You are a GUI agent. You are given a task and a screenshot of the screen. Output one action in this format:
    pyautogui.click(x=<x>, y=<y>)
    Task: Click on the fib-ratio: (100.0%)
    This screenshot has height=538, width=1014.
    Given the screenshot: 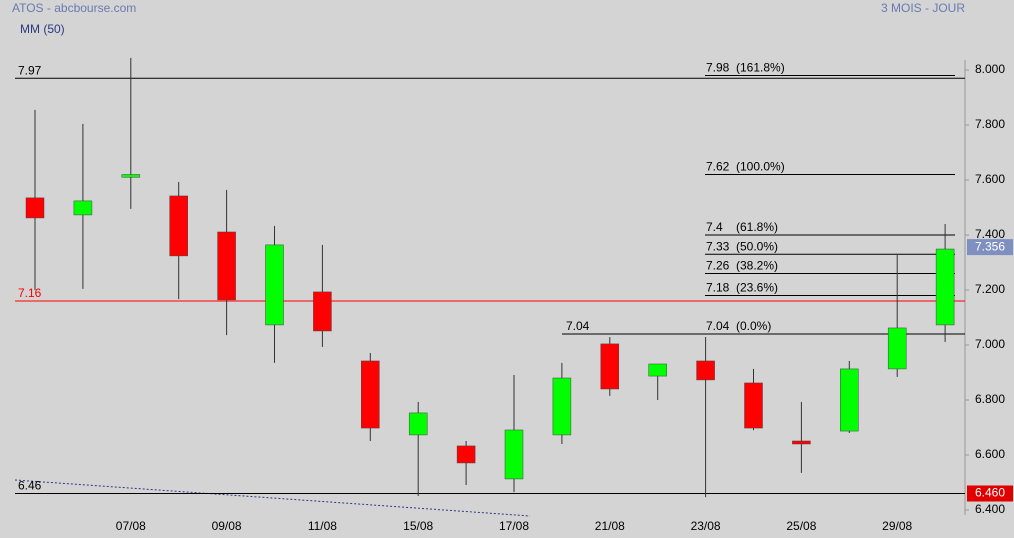 What is the action you would take?
    pyautogui.click(x=760, y=167)
    